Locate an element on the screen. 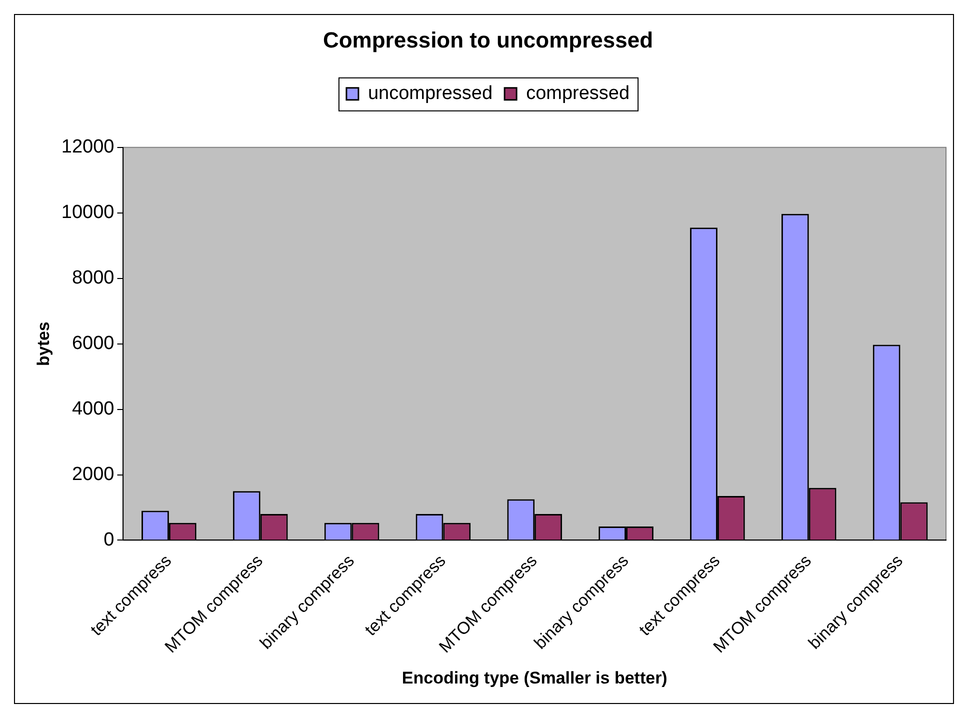 This screenshot has width=974, height=723. y-tick-label: 10000 is located at coordinates (87, 213).